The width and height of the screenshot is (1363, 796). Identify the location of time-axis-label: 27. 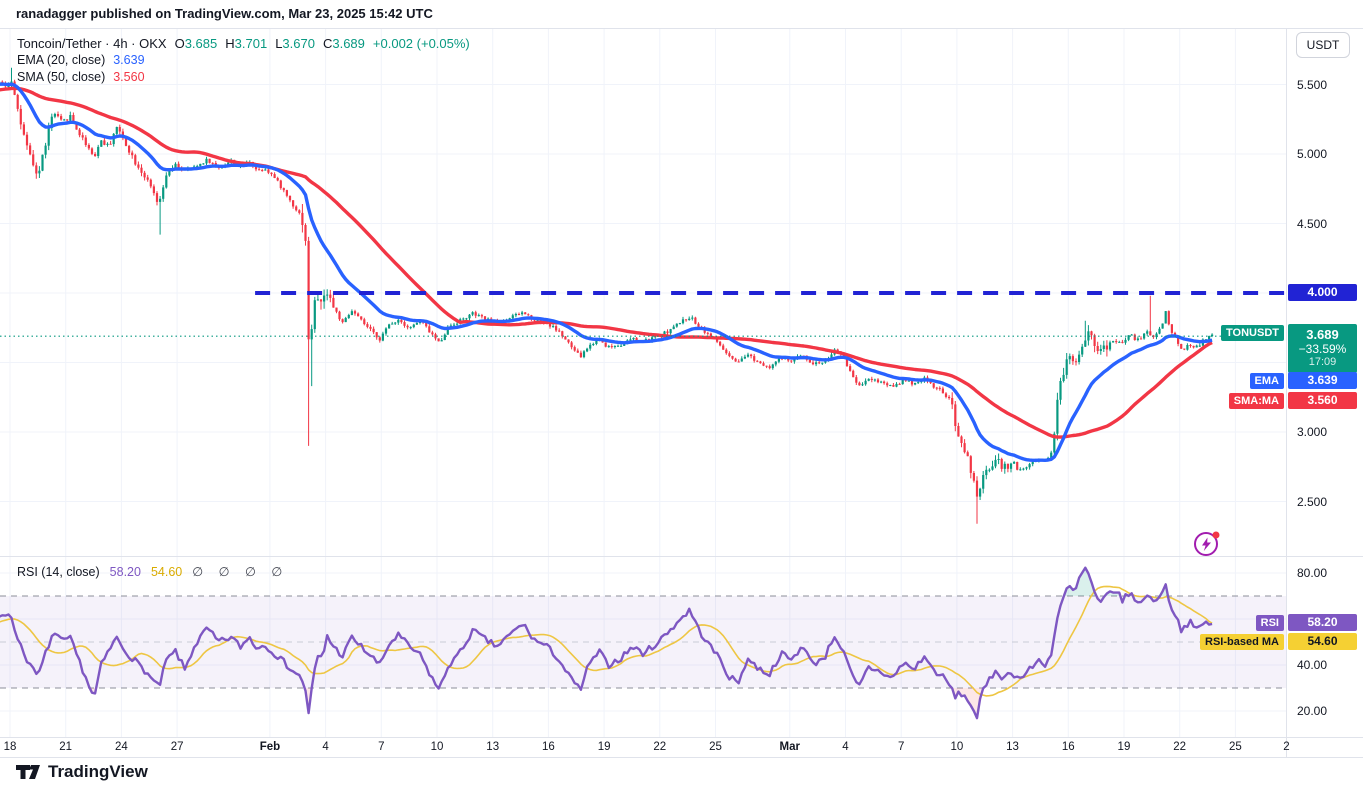
(177, 747).